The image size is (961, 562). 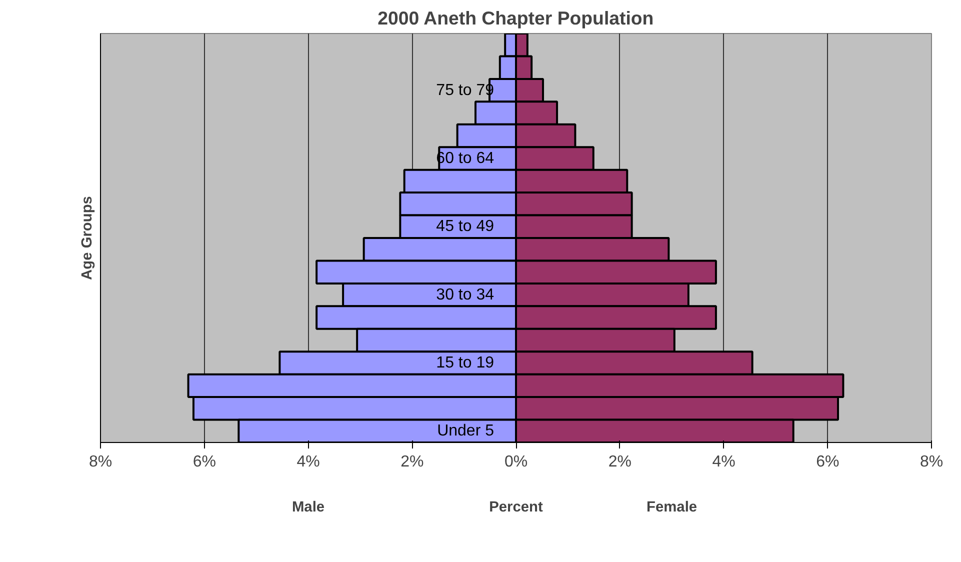 What do you see at coordinates (672, 508) in the screenshot?
I see `text: Female` at bounding box center [672, 508].